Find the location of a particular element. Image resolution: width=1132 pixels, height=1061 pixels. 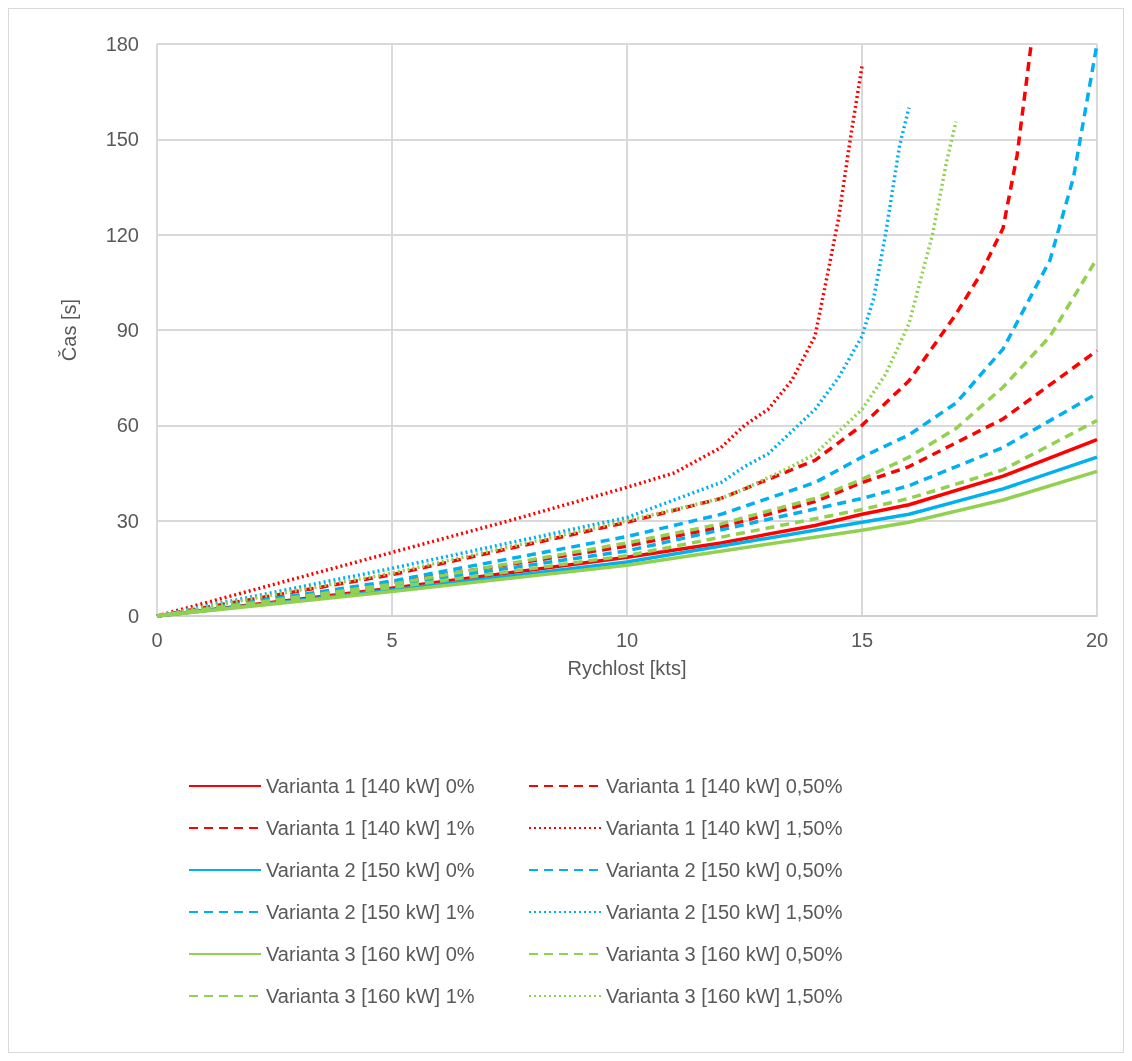

legend-label: Varianta 2 [150 kW] 1,50% is located at coordinates (724, 912).